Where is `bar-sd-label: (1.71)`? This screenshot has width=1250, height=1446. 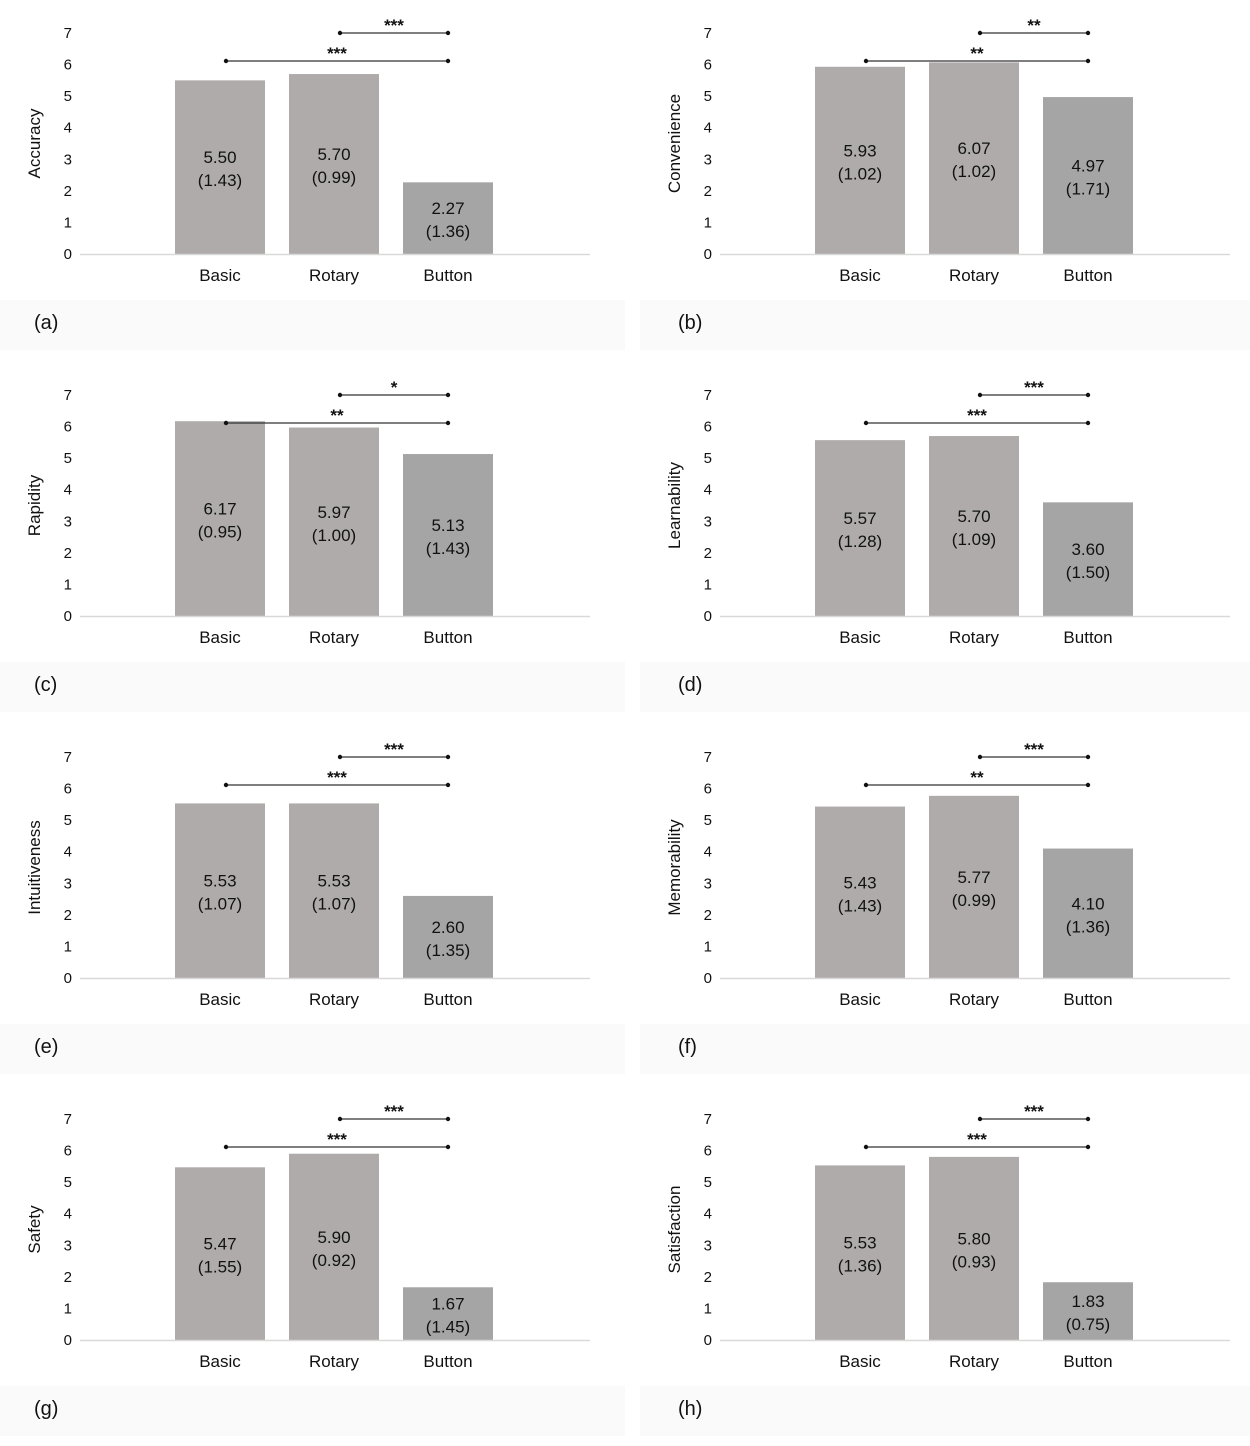
bar-sd-label: (1.71) is located at coordinates (1088, 189).